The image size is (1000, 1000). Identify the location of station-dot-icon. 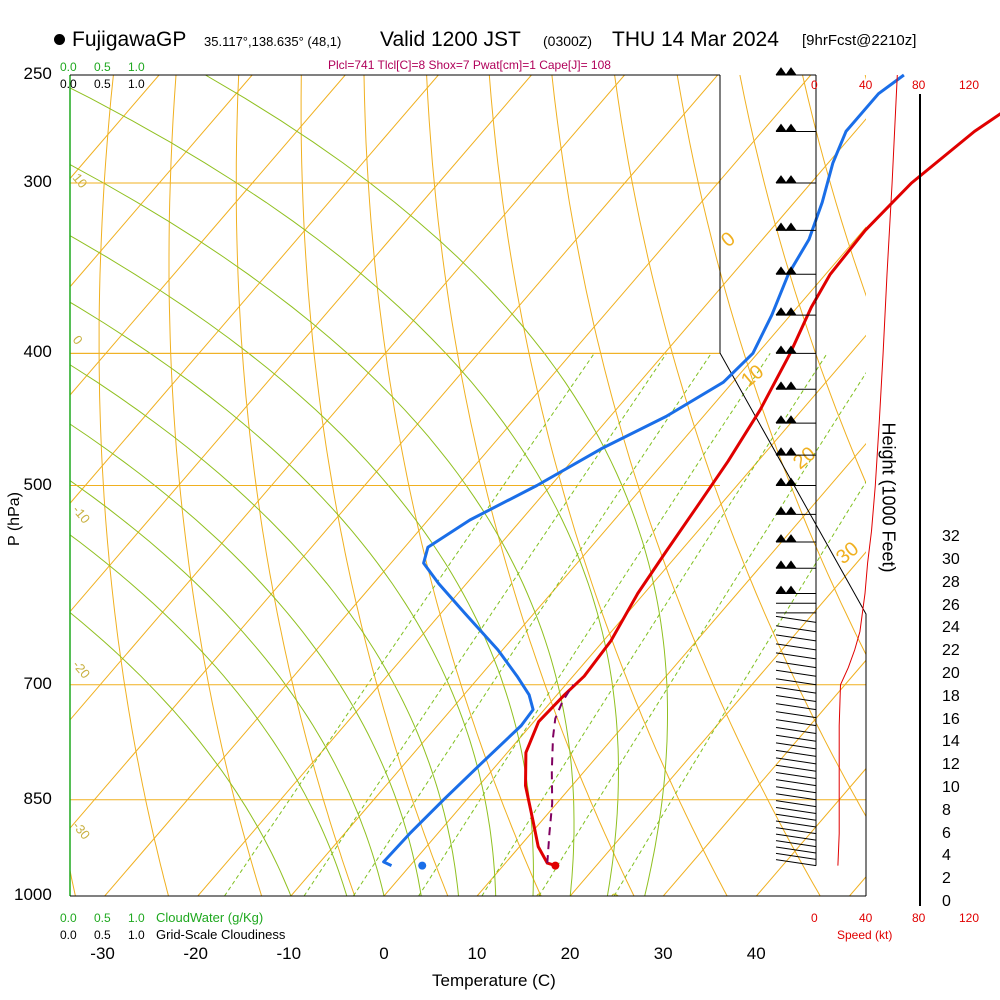
(59, 39).